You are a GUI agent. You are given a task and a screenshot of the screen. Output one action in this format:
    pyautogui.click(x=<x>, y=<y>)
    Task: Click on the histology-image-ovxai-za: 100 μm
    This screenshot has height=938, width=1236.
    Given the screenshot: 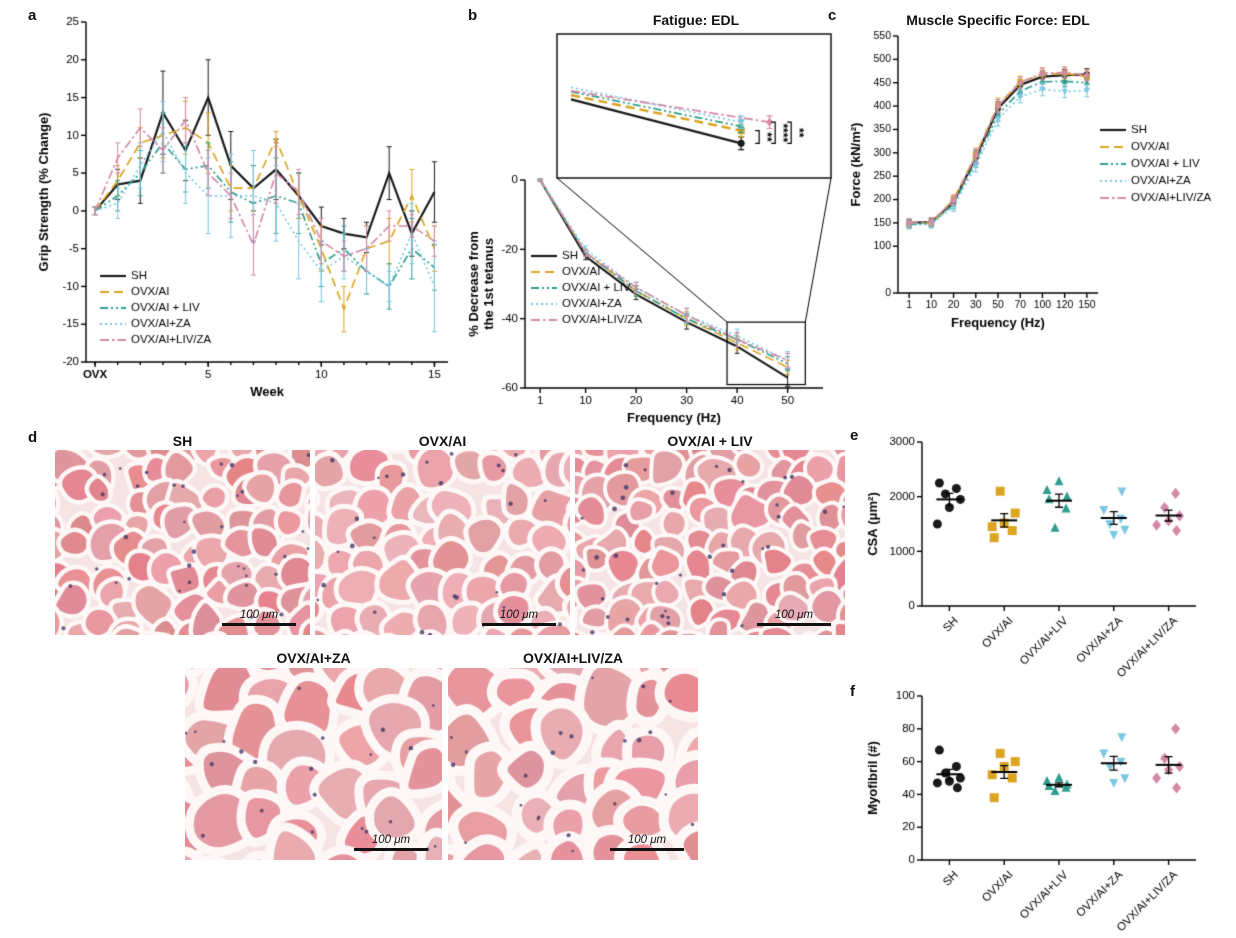 What is the action you would take?
    pyautogui.click(x=313, y=764)
    